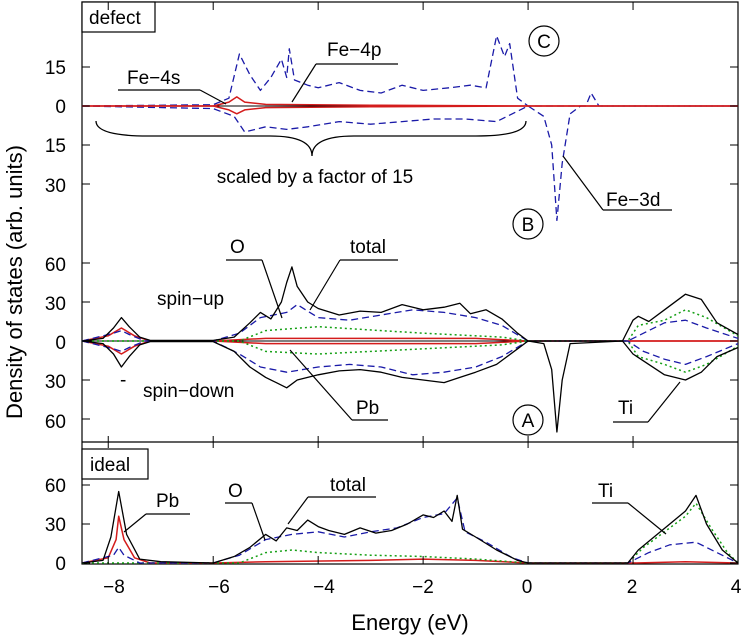 The image size is (747, 640). I want to click on series-o-down, so click(410, 358).